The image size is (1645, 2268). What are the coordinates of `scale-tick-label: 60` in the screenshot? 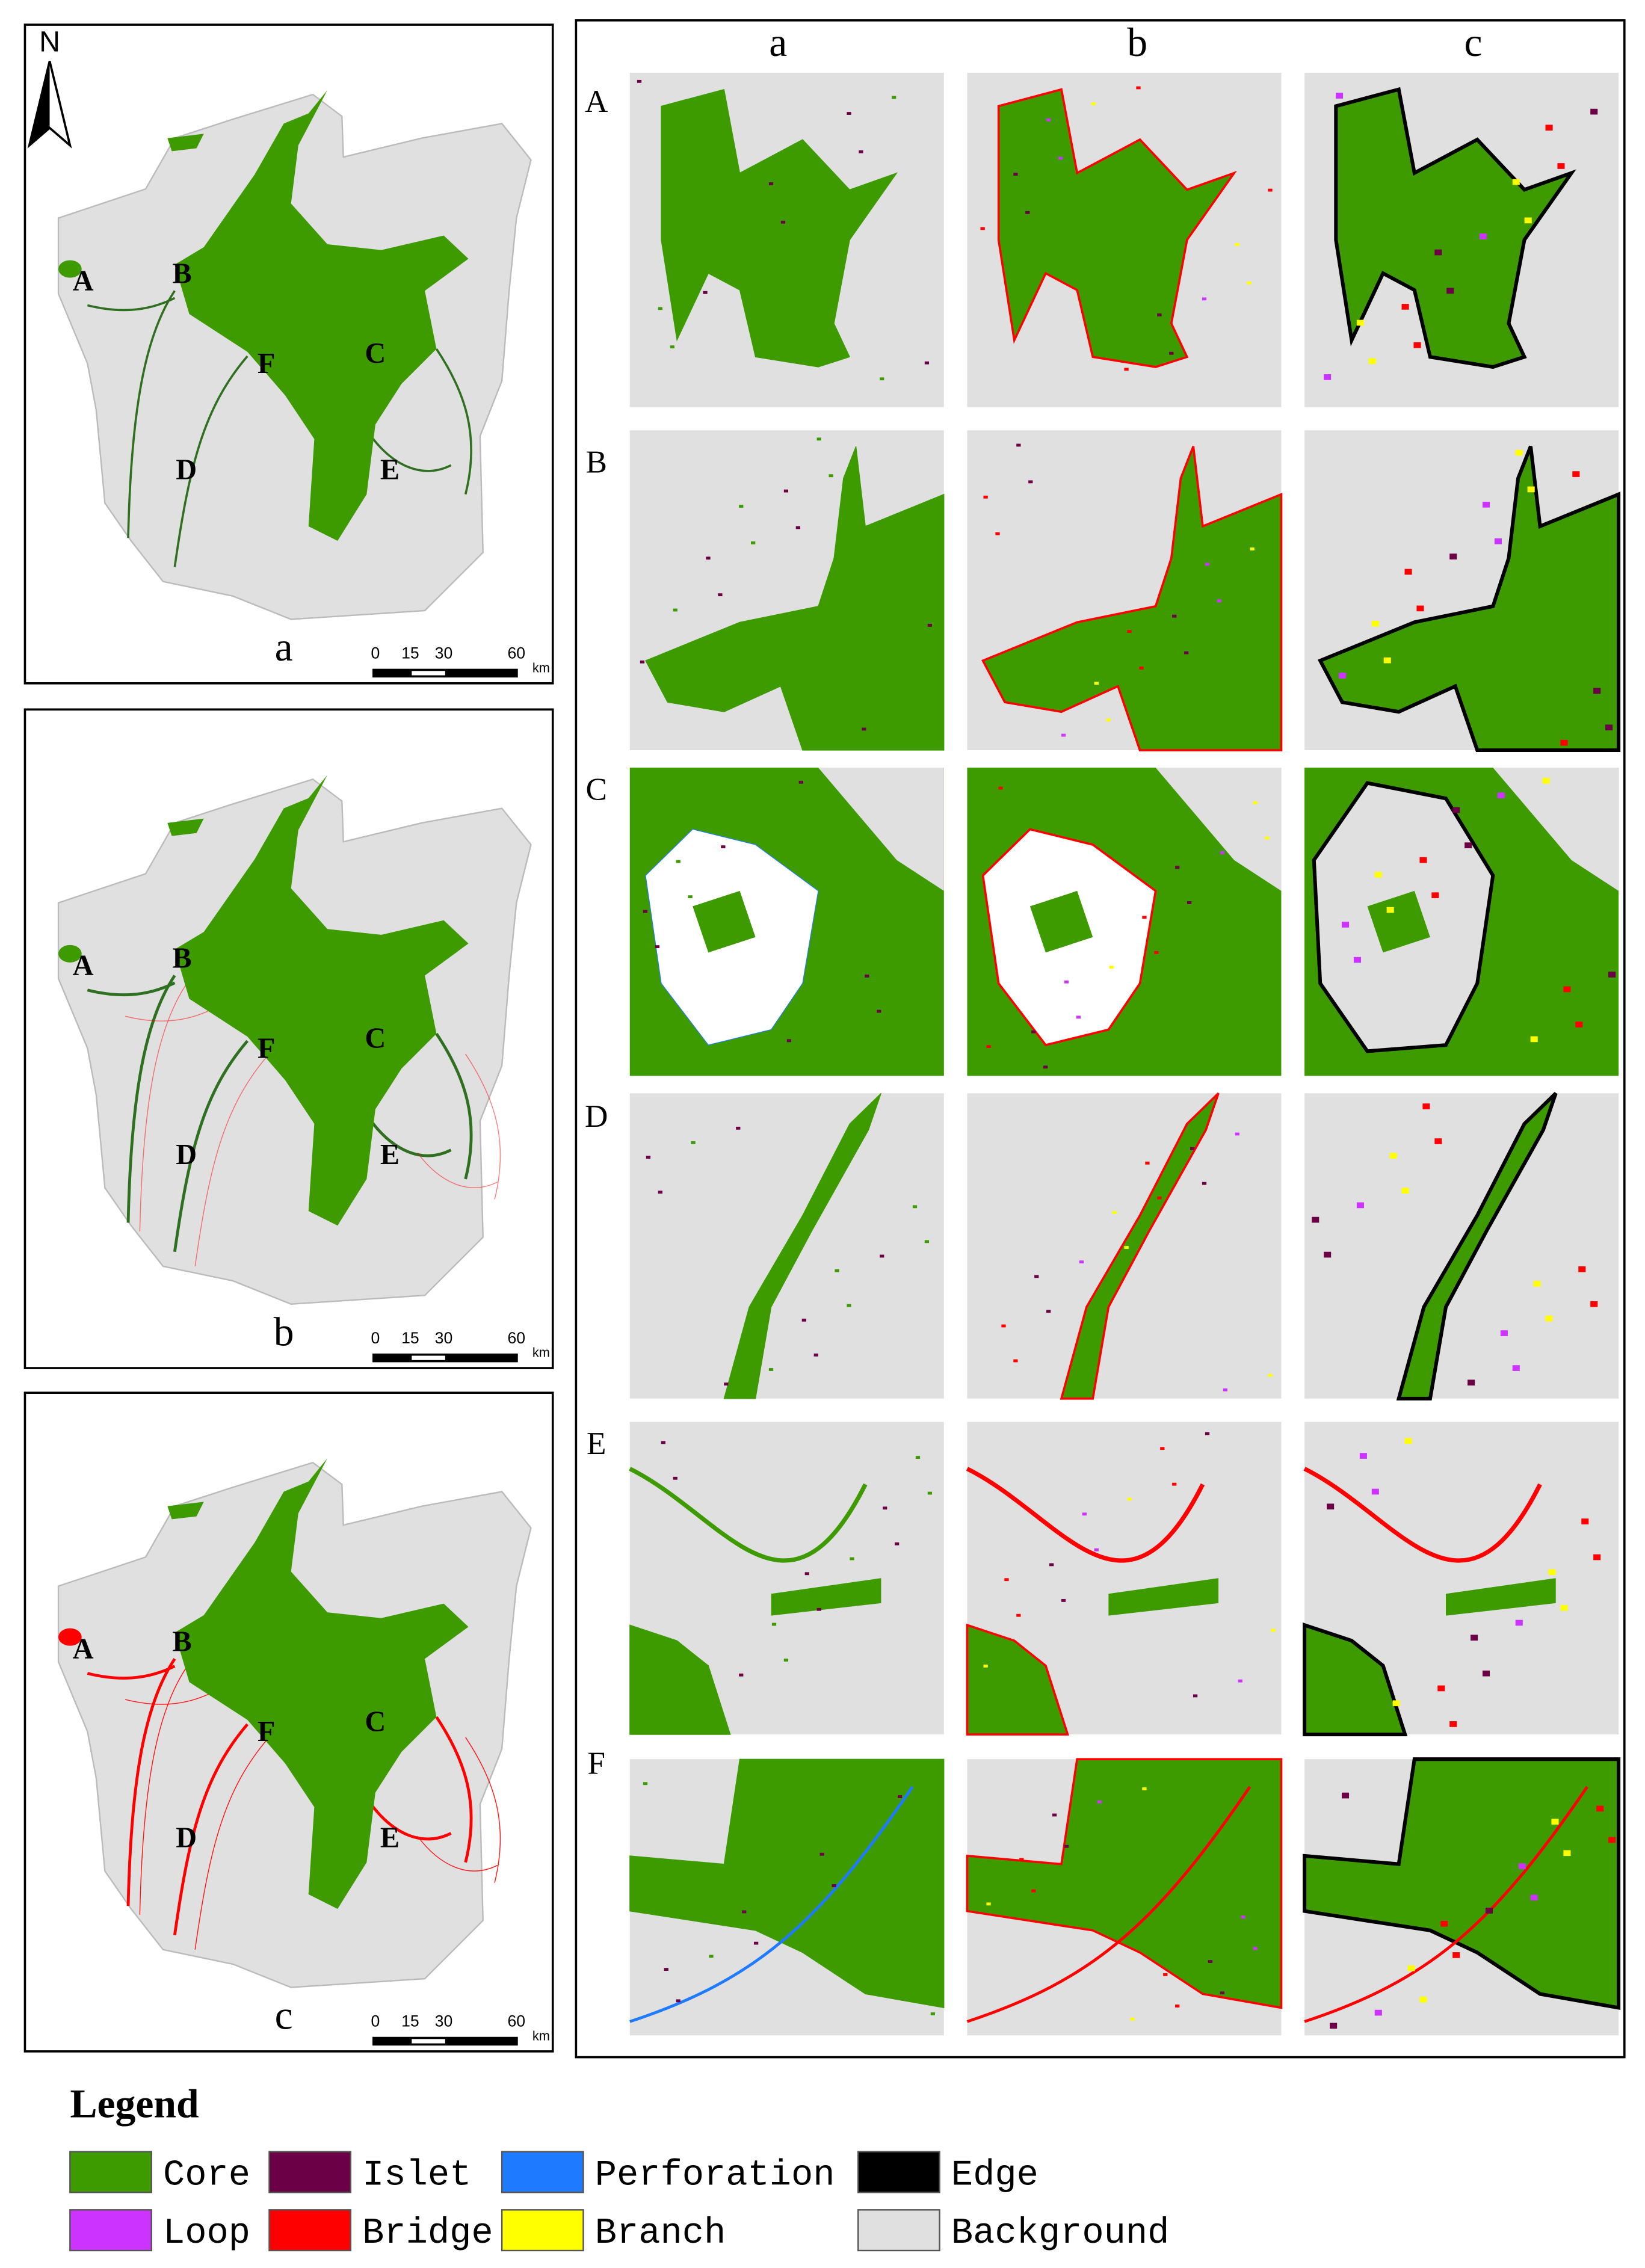 It's located at (517, 1338).